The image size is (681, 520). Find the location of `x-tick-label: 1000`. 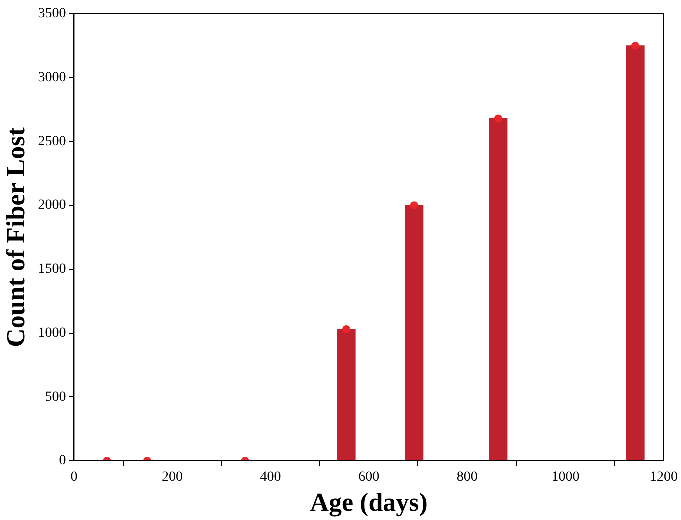

x-tick-label: 1000 is located at coordinates (566, 478).